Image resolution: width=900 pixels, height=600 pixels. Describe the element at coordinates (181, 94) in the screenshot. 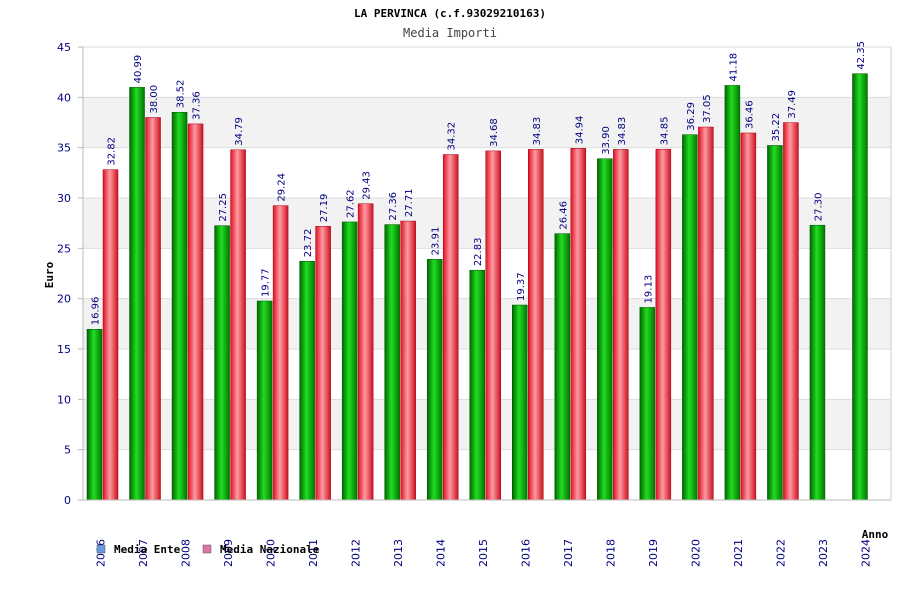

I see `value-label: 38.52` at that location.